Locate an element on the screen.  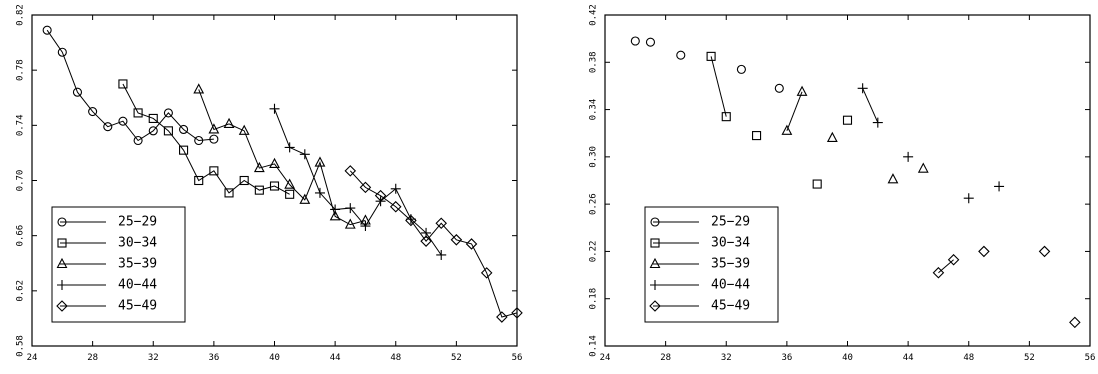
y-tick-label: 0.14 is located at coordinates (594, 346).